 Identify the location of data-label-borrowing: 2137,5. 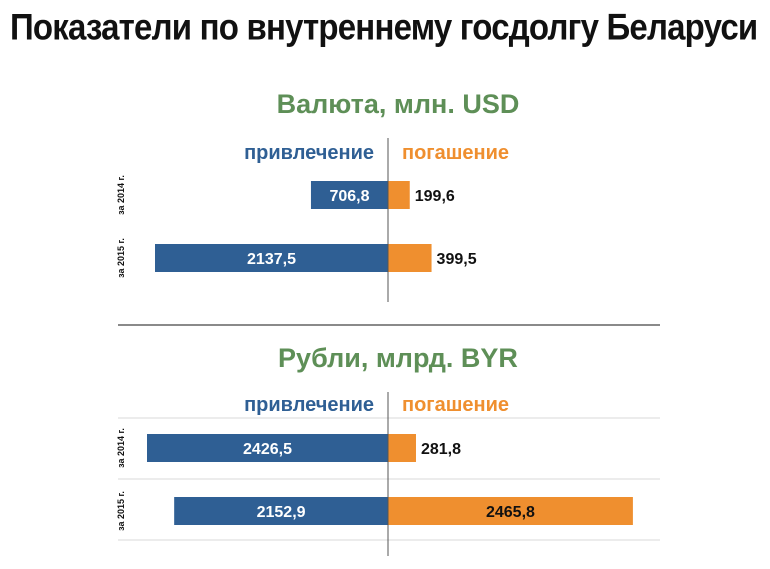
(271, 259).